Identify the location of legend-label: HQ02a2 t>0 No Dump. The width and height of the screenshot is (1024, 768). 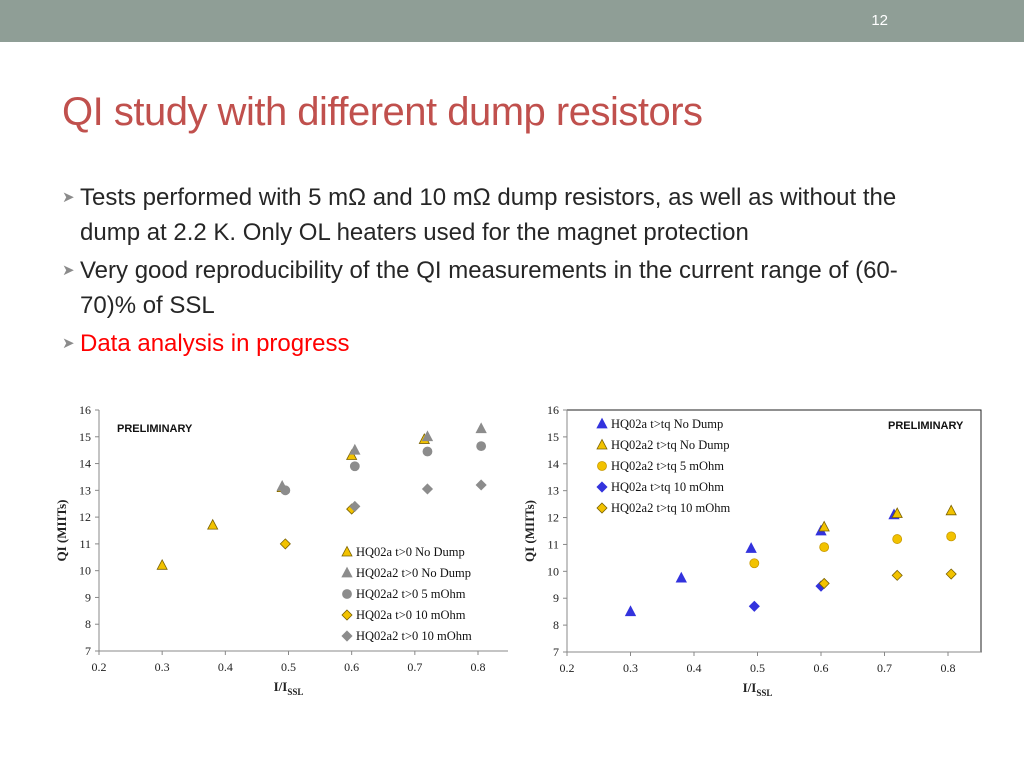
(413, 573).